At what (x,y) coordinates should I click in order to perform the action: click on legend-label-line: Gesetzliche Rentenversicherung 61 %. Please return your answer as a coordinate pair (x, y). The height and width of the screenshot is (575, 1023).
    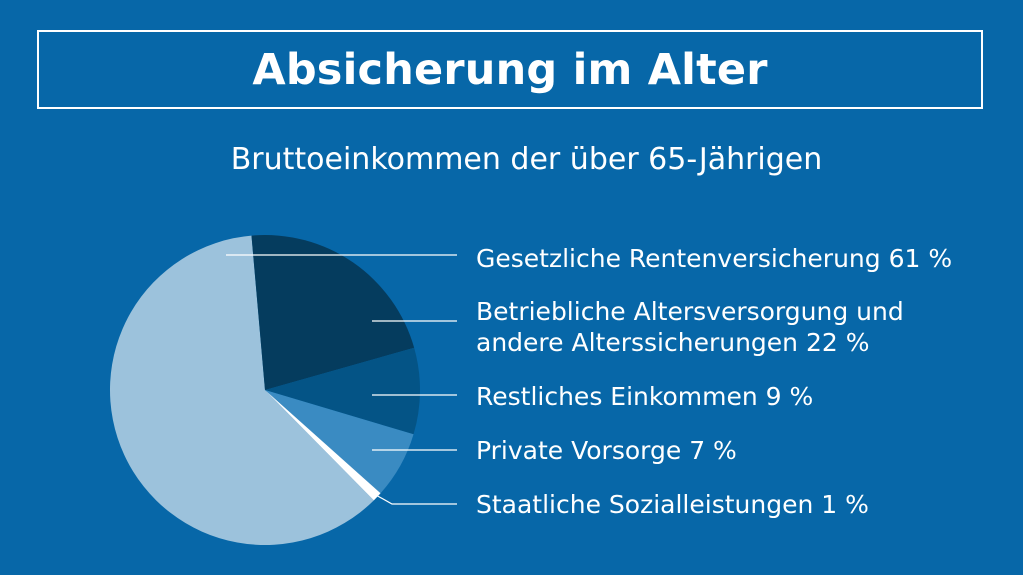
    Looking at the image, I should click on (714, 258).